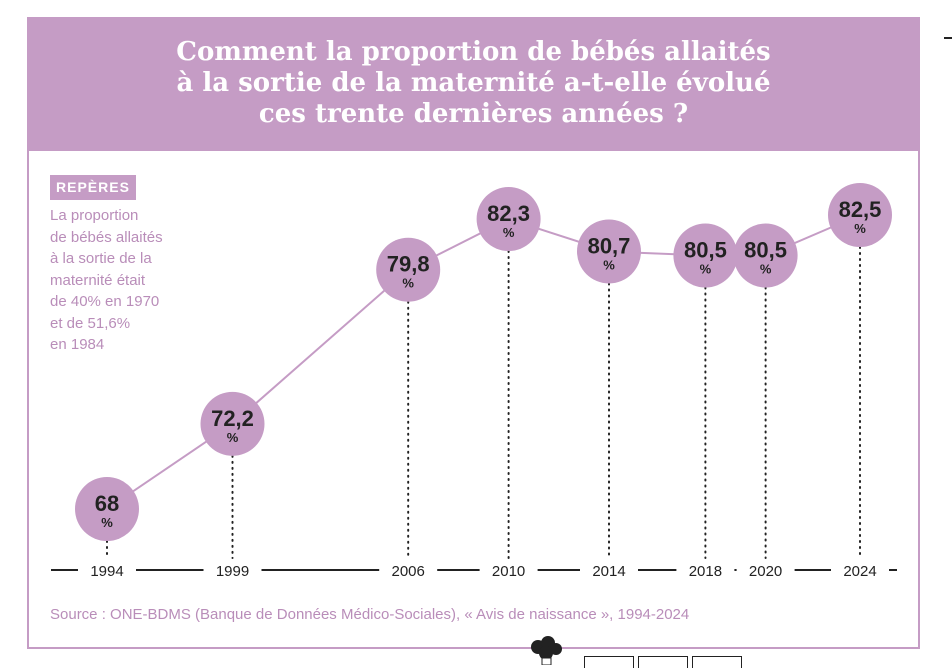 The height and width of the screenshot is (668, 952). I want to click on note-line-1: La proportion, so click(94, 215).